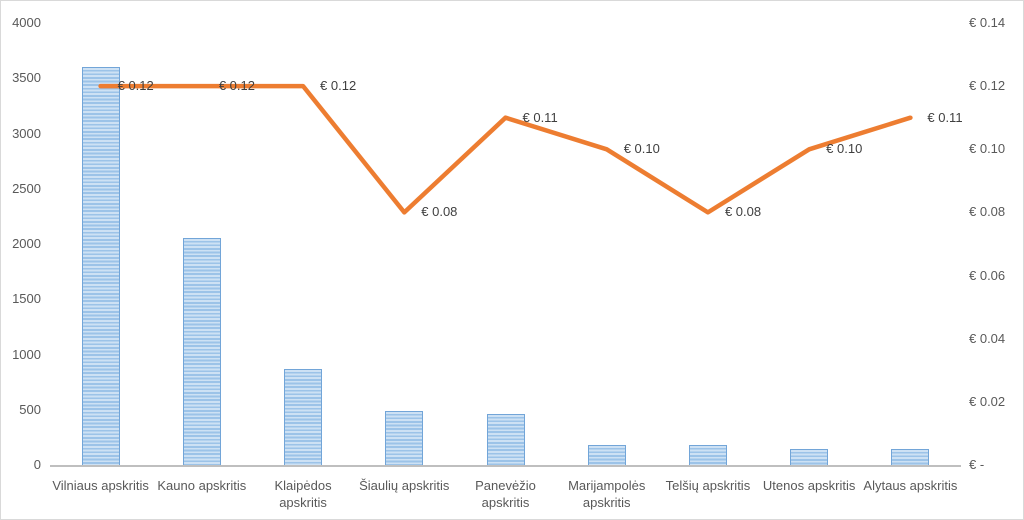 Image resolution: width=1024 pixels, height=520 pixels. Describe the element at coordinates (26, 188) in the screenshot. I see `left-axis-tick: 2500` at that location.